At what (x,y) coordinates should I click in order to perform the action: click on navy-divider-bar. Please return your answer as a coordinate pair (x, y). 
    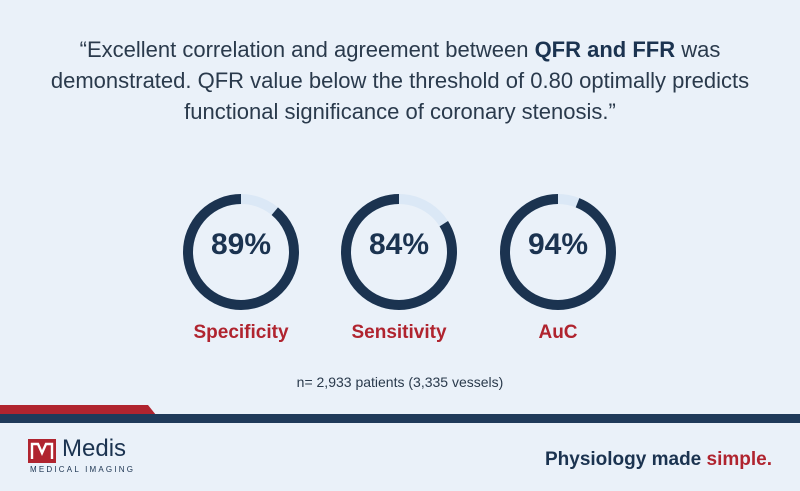
    Looking at the image, I should click on (400, 418).